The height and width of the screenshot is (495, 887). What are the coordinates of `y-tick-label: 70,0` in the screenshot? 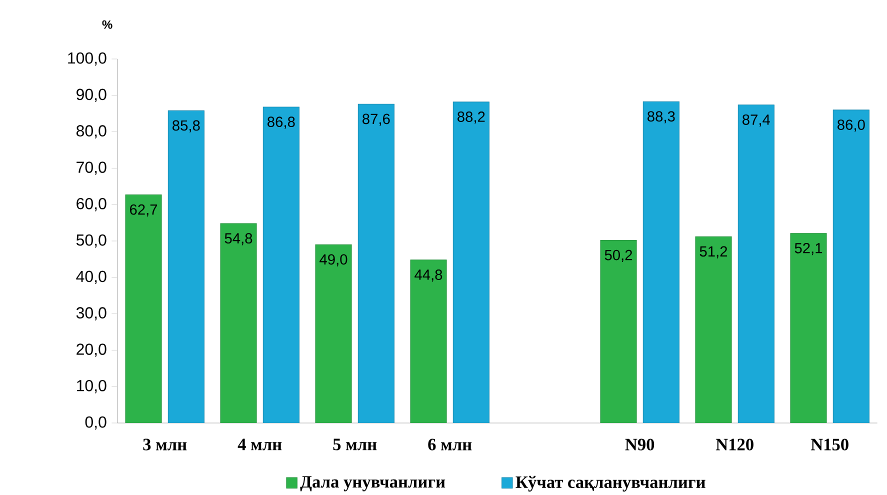 It's located at (91, 168).